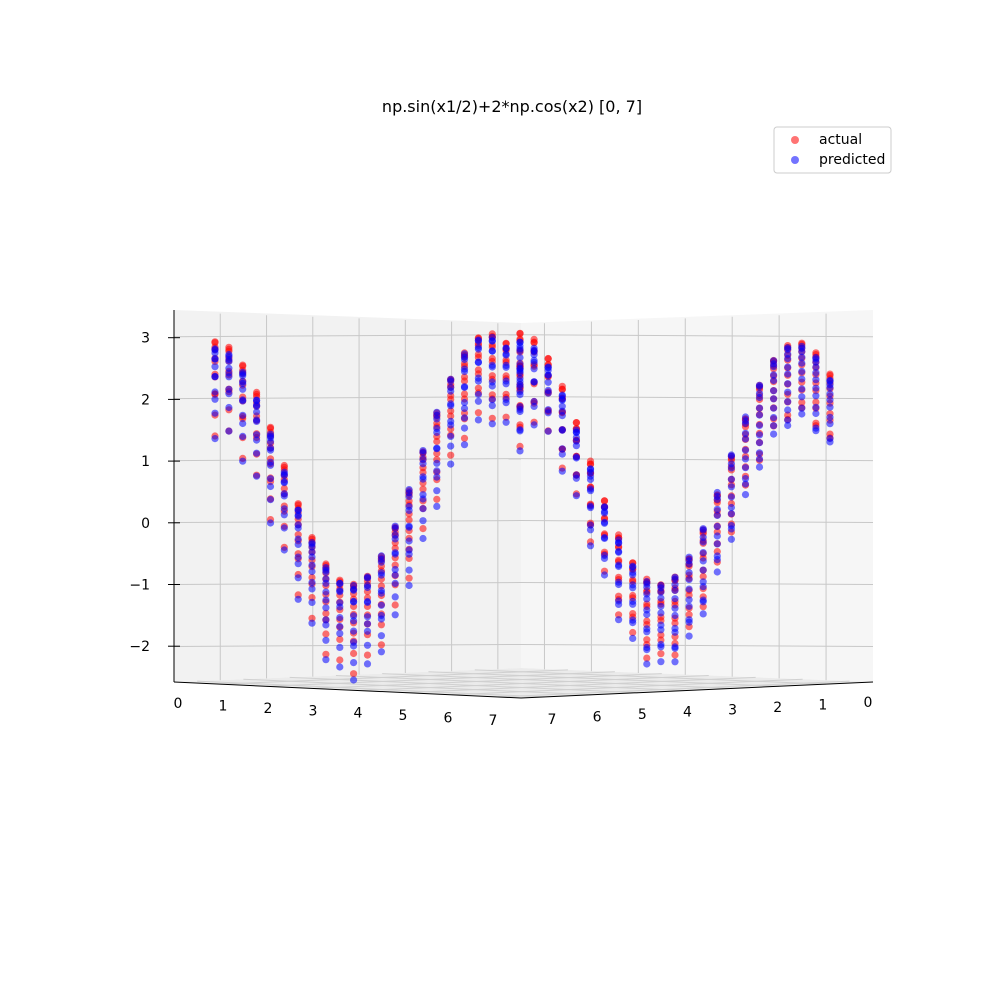 This screenshot has height=1000, width=1000. I want to click on z-gridline-left, so click(347, 460).